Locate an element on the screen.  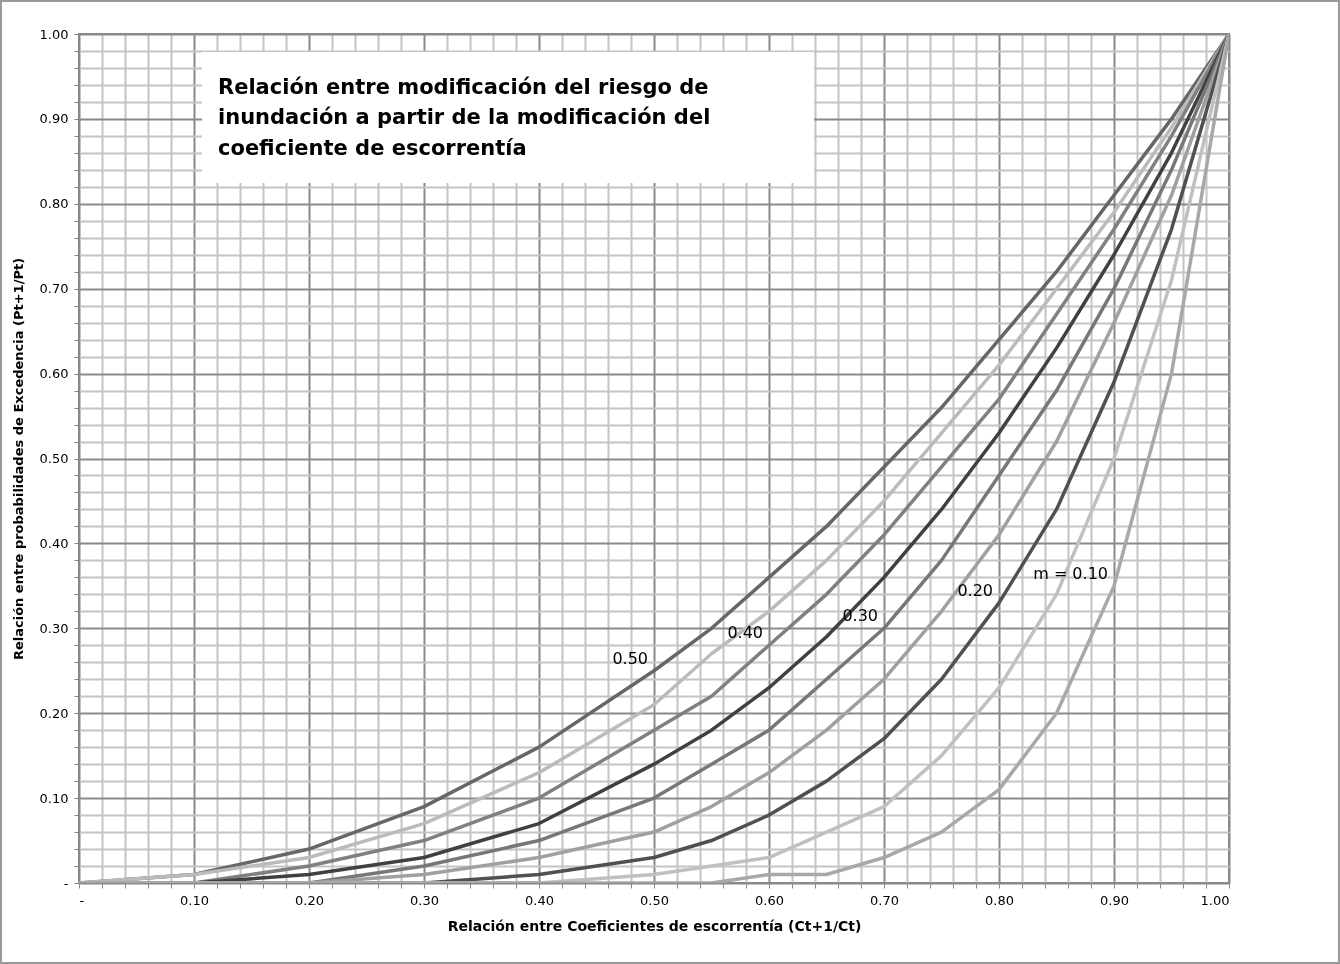
series-label: 0.20 is located at coordinates (975, 590).